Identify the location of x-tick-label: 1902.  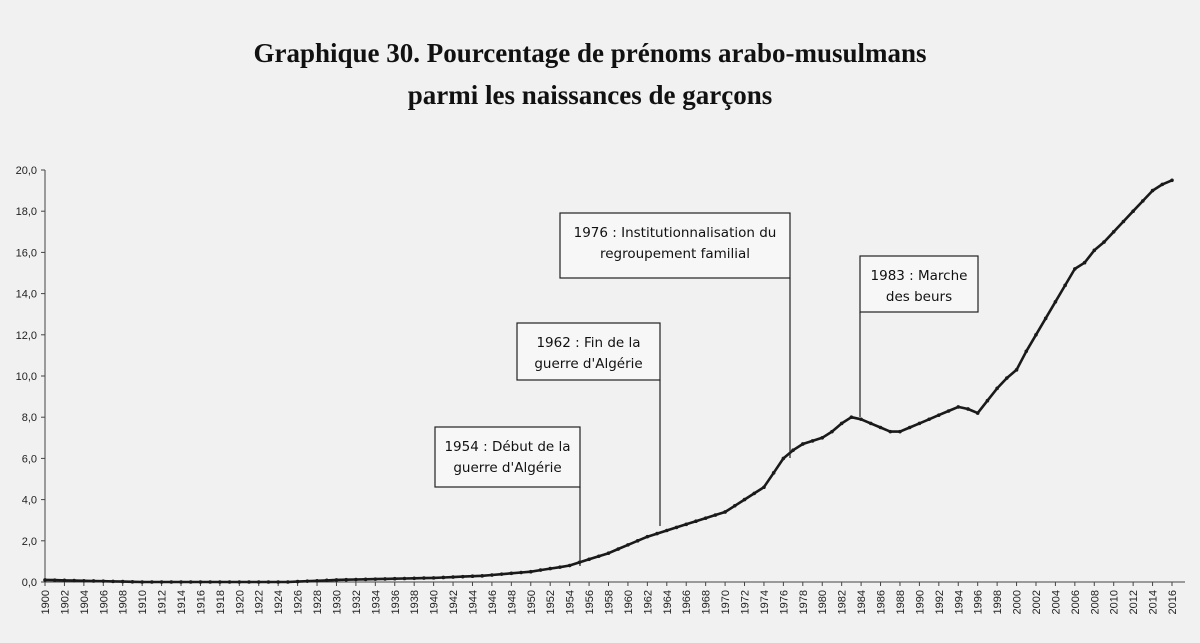
(65, 602).